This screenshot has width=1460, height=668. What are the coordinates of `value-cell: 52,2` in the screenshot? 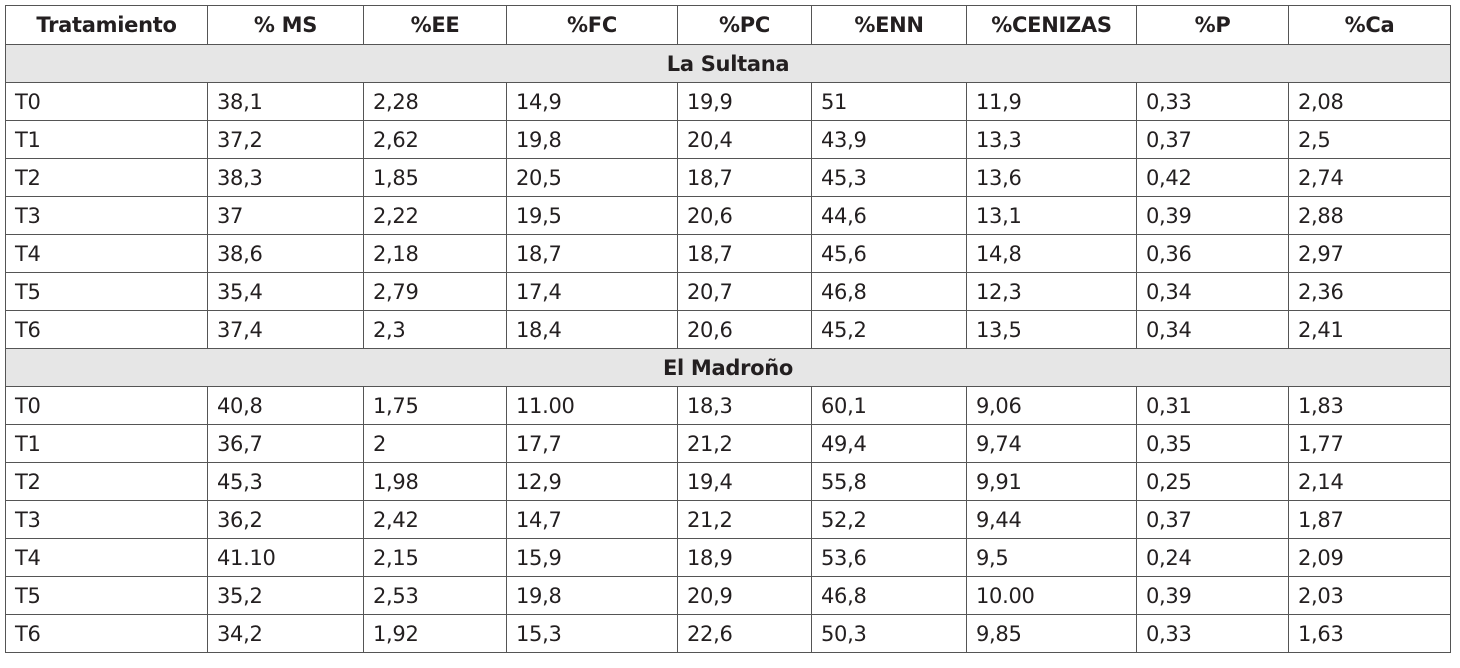 It's located at (889, 519).